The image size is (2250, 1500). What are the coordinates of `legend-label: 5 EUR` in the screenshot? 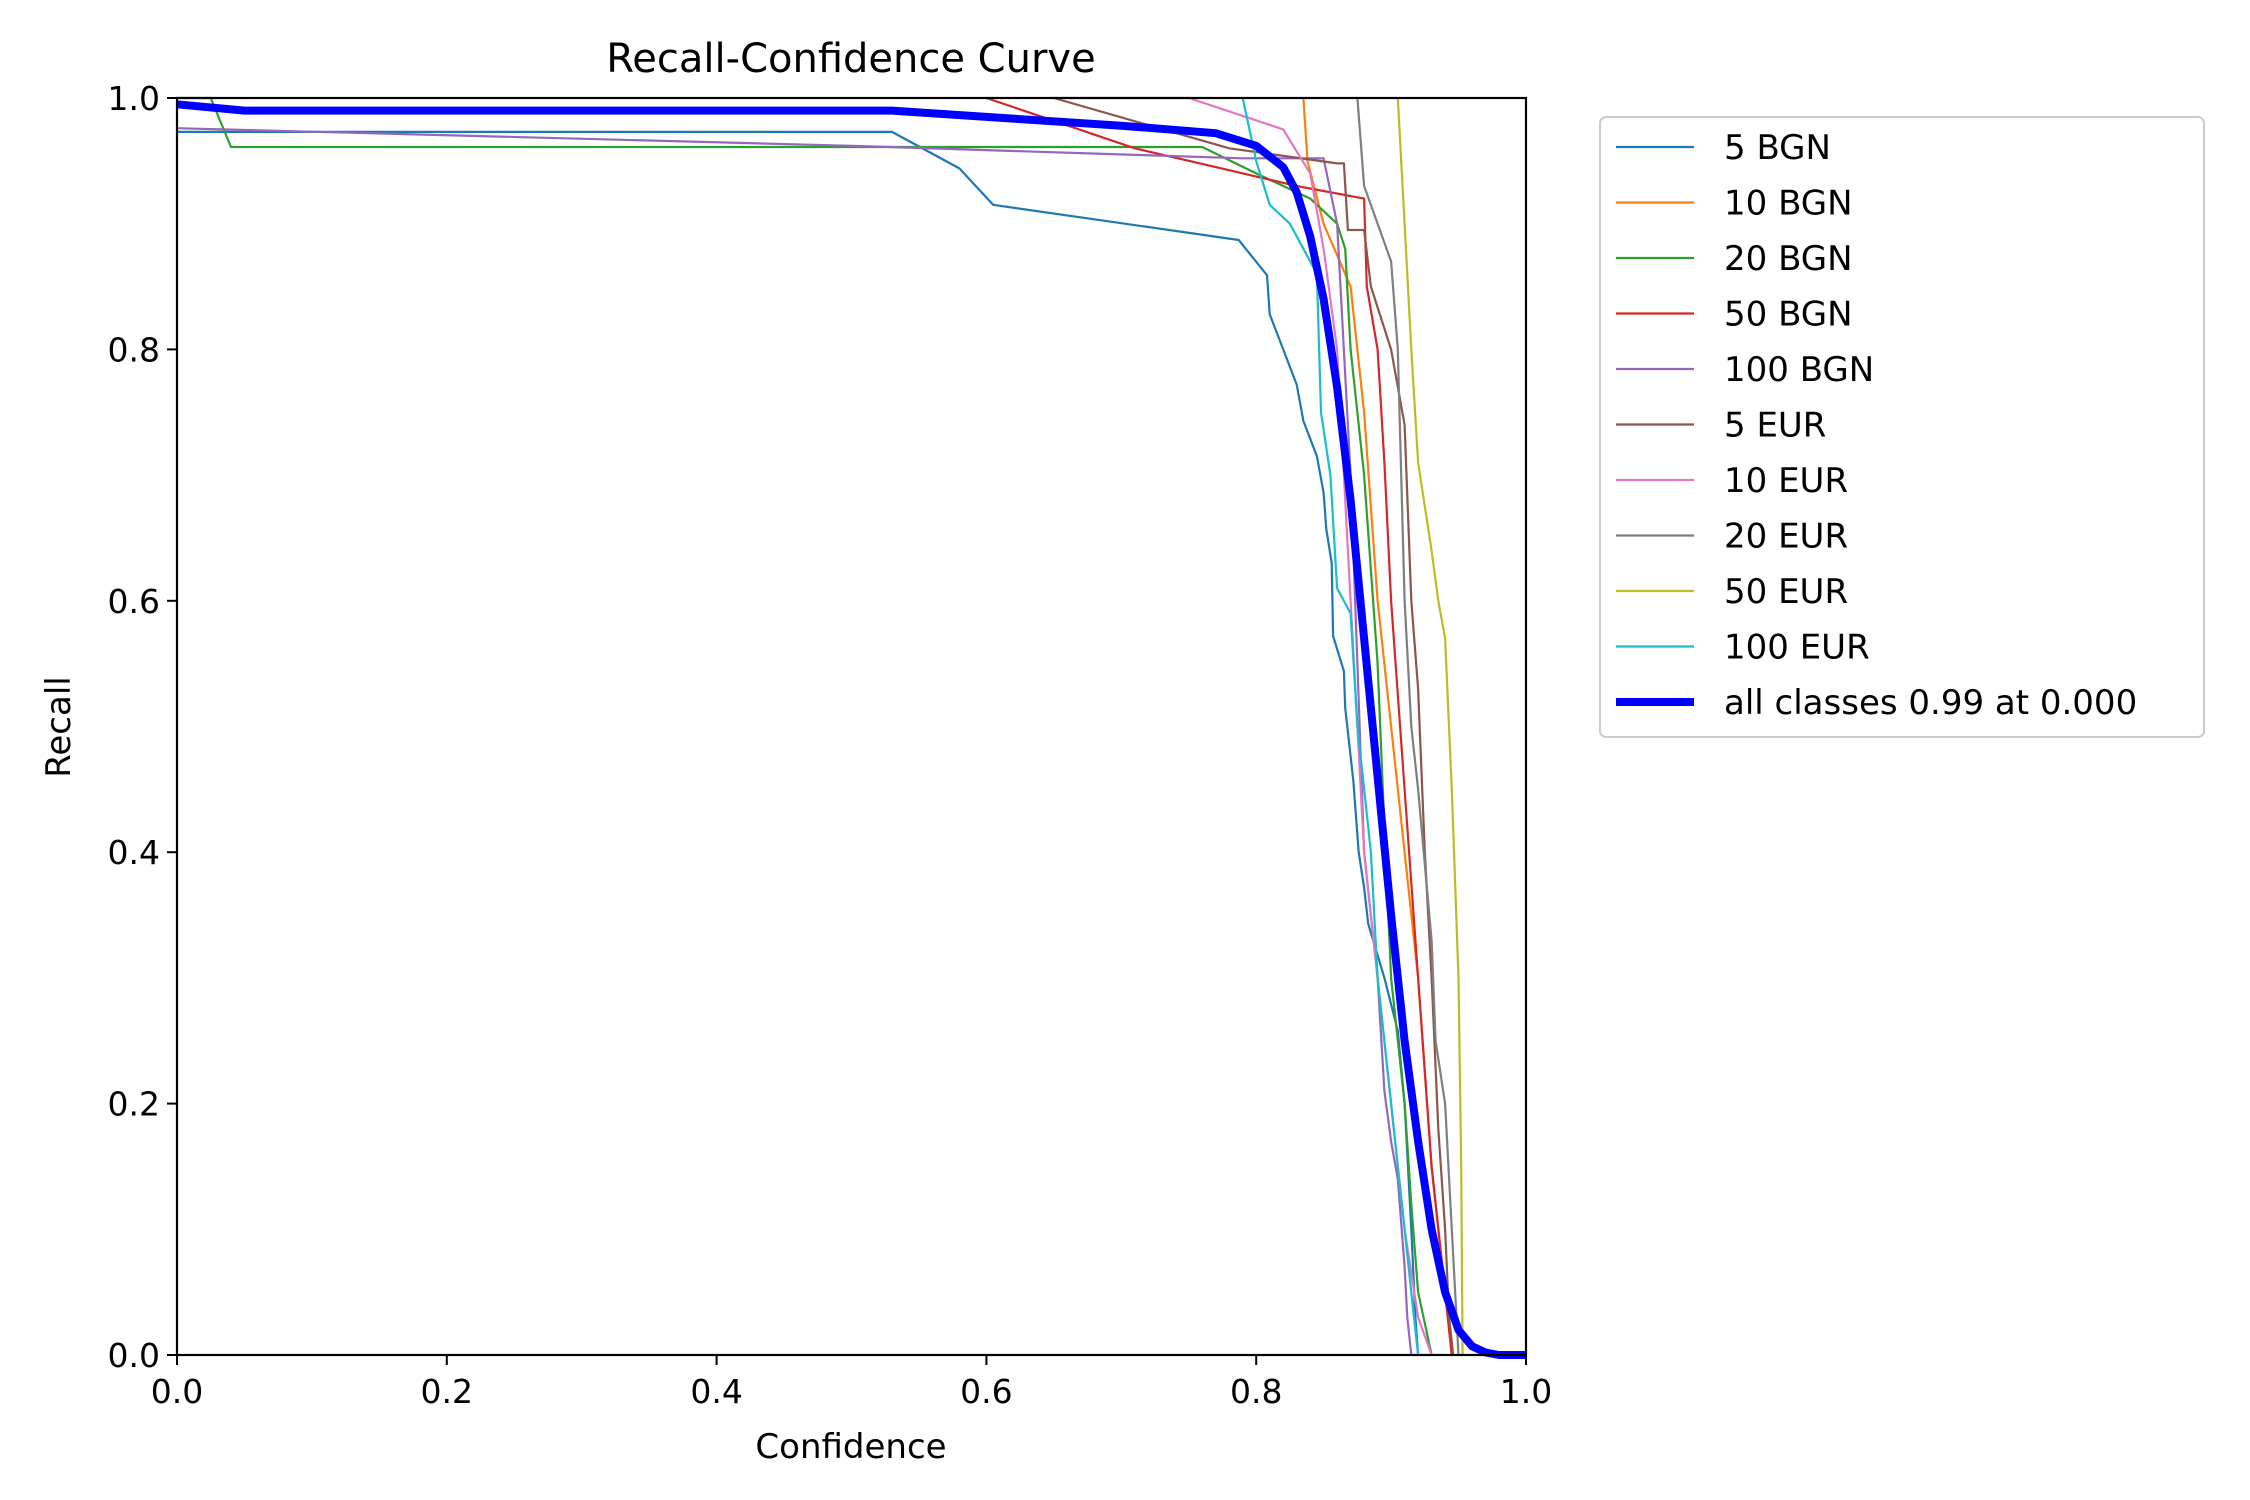 It's located at (1775, 426).